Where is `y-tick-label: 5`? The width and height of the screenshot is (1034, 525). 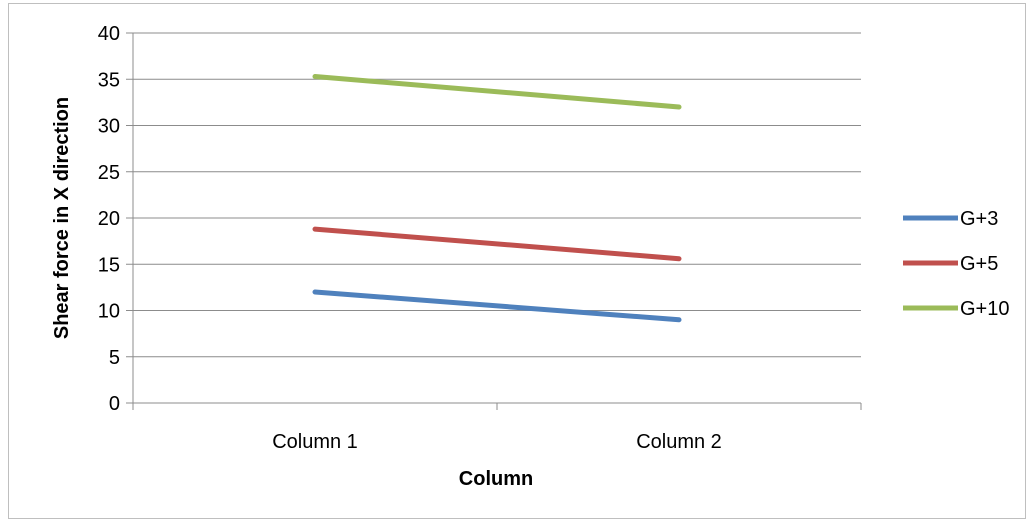
y-tick-label: 5 is located at coordinates (114, 358).